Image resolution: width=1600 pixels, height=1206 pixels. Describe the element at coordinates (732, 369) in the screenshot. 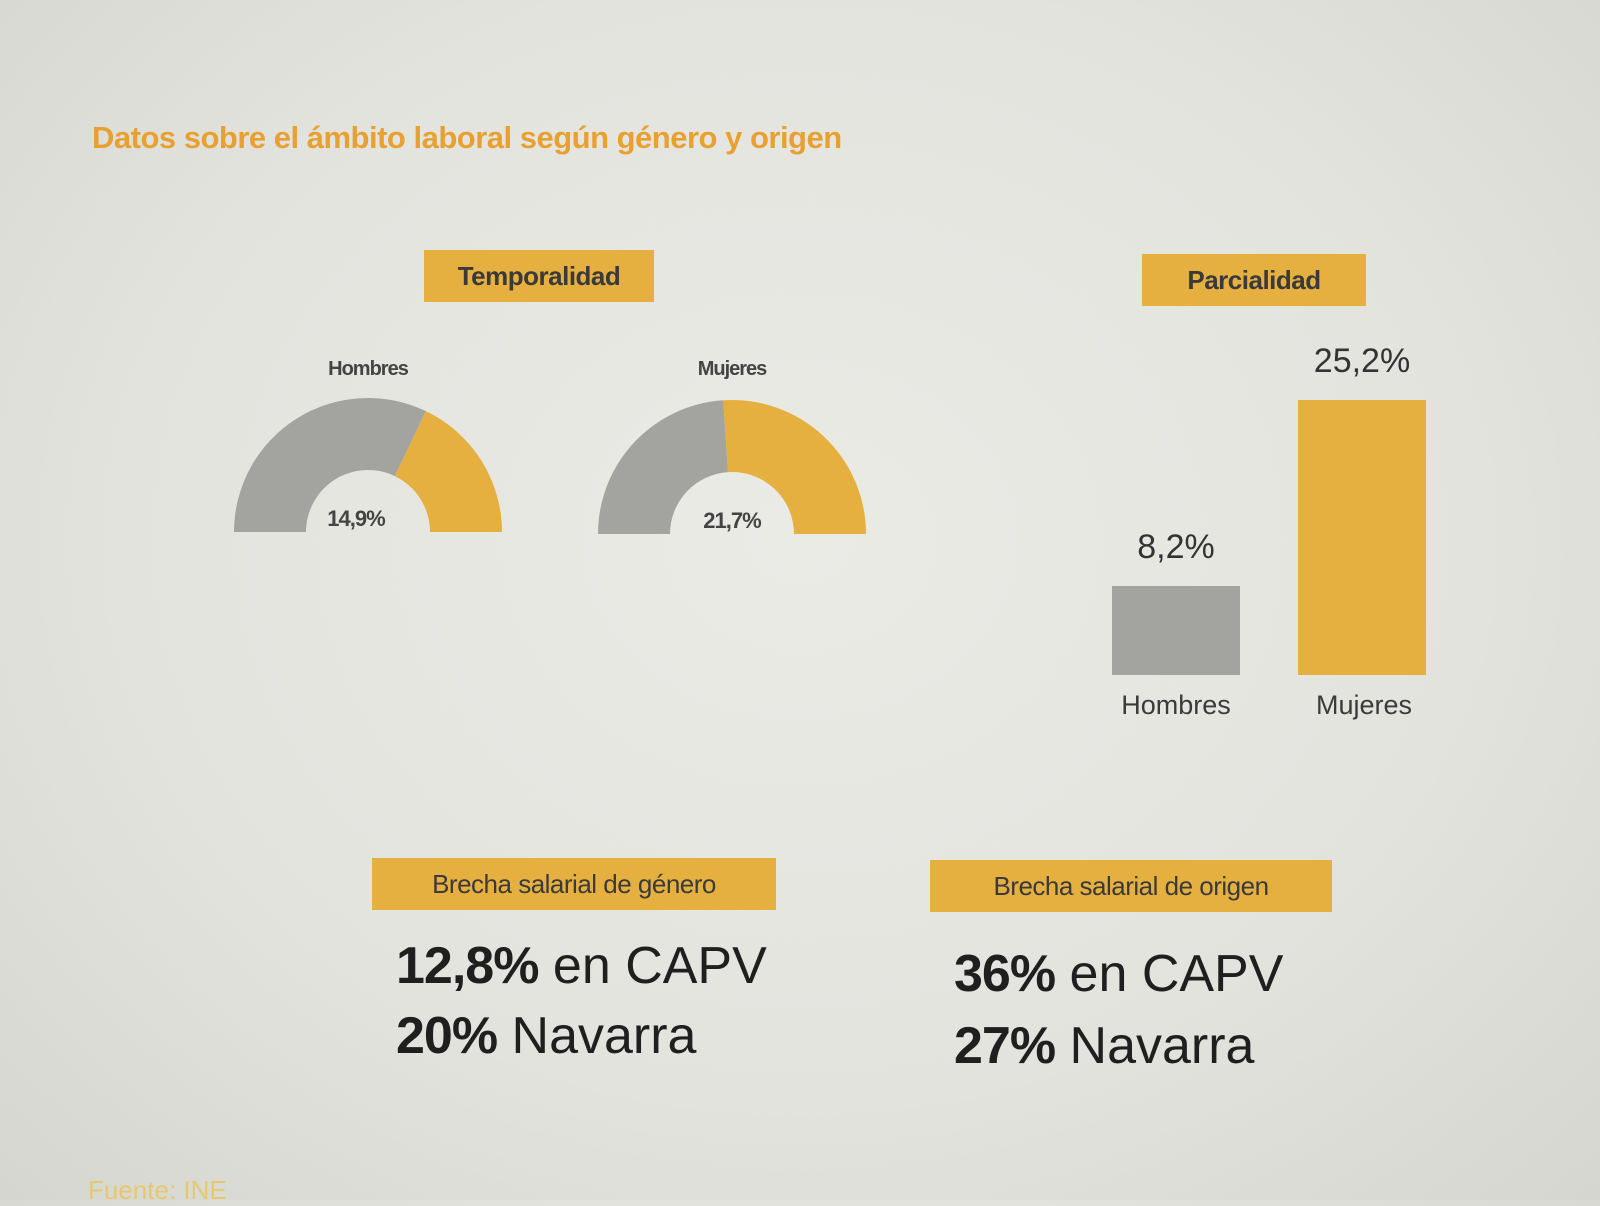

I see `gauge-label-mujeres: Mujeres` at that location.